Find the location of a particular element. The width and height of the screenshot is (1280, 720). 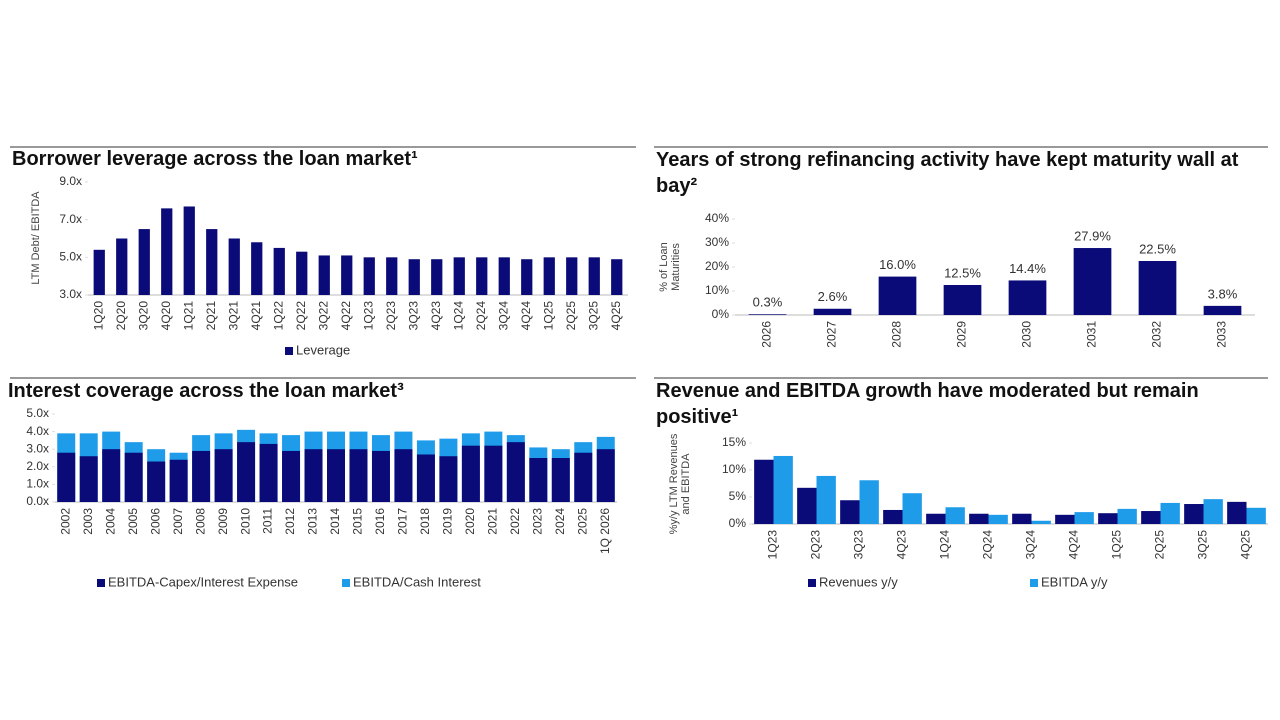

x-tick-label: 2028 is located at coordinates (897, 334).